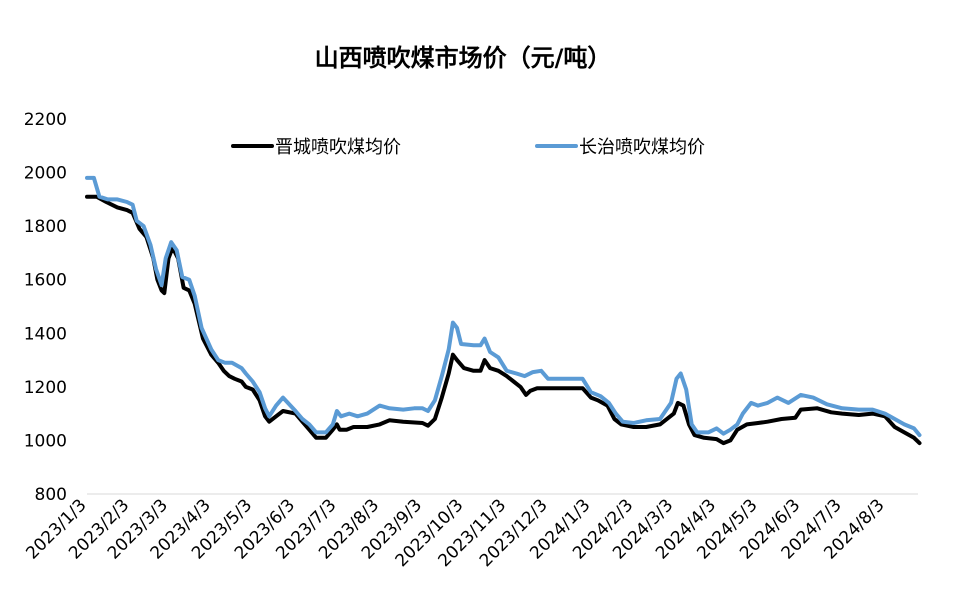 The width and height of the screenshot is (957, 589). Describe the element at coordinates (45, 441) in the screenshot. I see `y-tick-label: 1000` at that location.